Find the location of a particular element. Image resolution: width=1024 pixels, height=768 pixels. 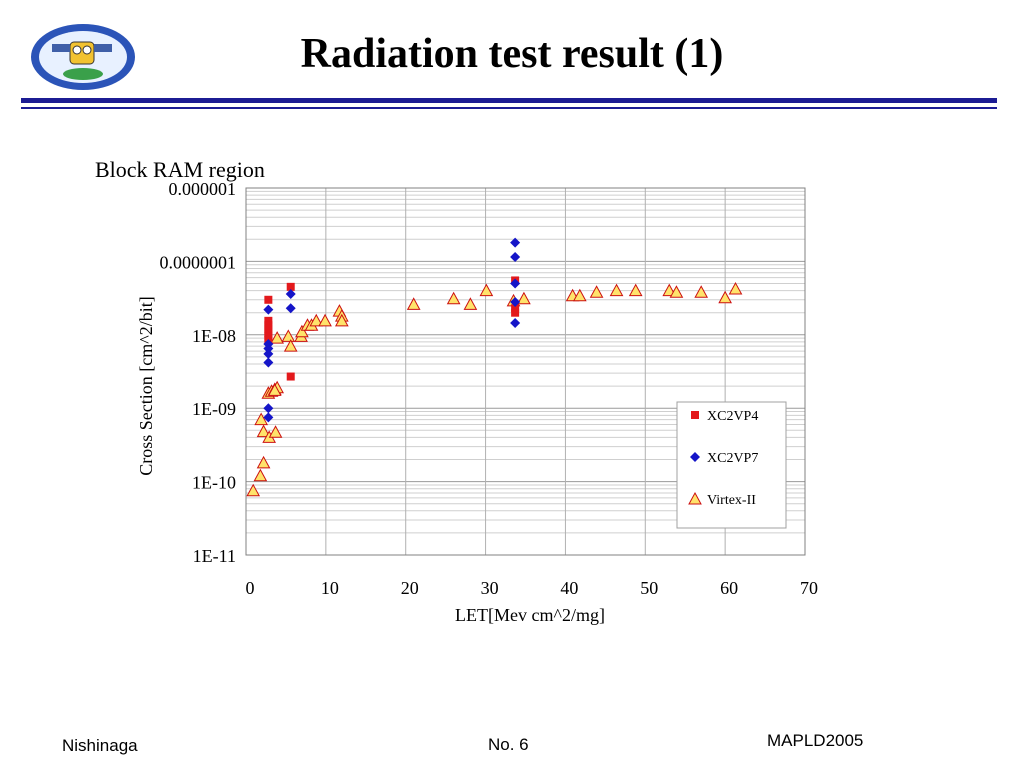

organization-logo is located at coordinates (83, 57).